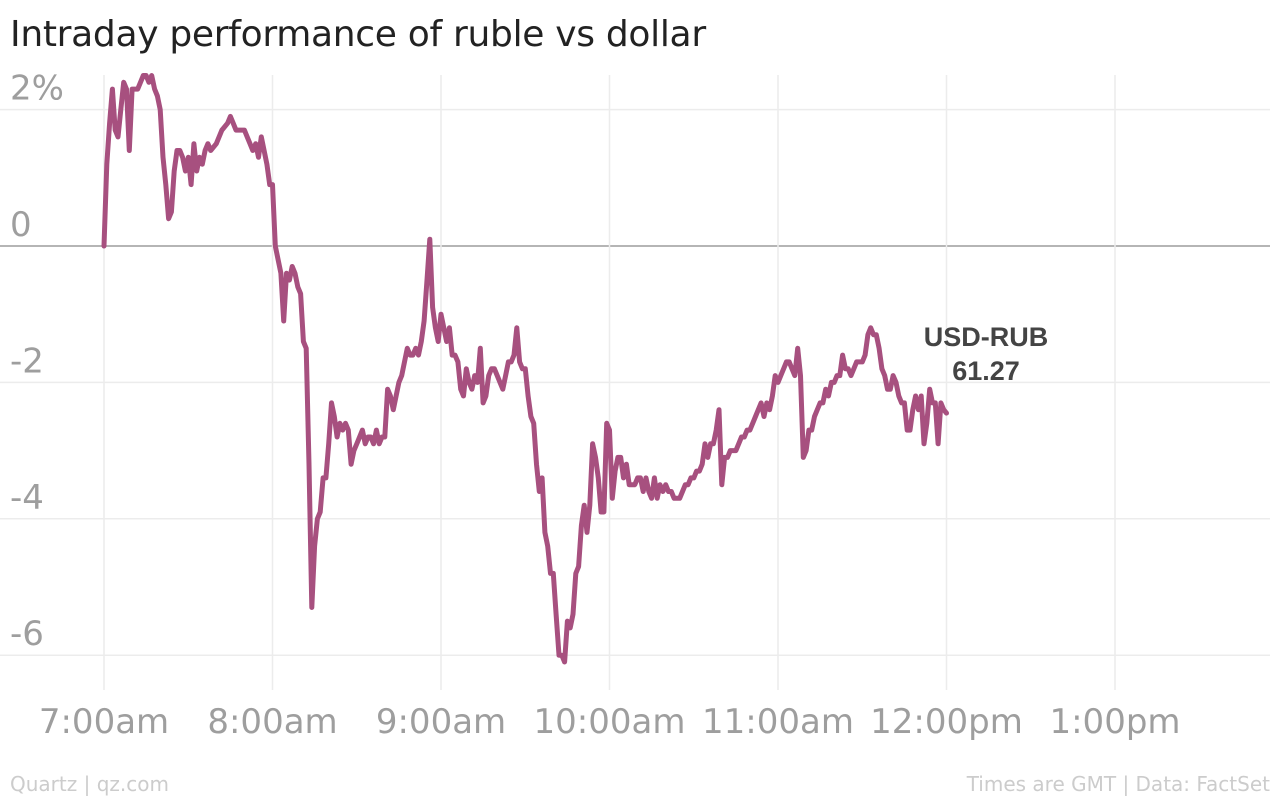 The height and width of the screenshot is (800, 1280). What do you see at coordinates (89, 784) in the screenshot?
I see `footer-source: Quartz | qz.com` at bounding box center [89, 784].